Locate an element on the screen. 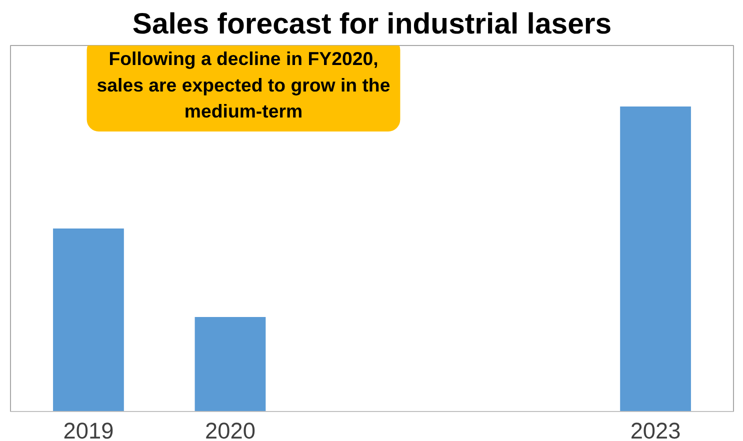 Image resolution: width=743 pixels, height=441 pixels. x-tick-label: 2020 is located at coordinates (230, 429).